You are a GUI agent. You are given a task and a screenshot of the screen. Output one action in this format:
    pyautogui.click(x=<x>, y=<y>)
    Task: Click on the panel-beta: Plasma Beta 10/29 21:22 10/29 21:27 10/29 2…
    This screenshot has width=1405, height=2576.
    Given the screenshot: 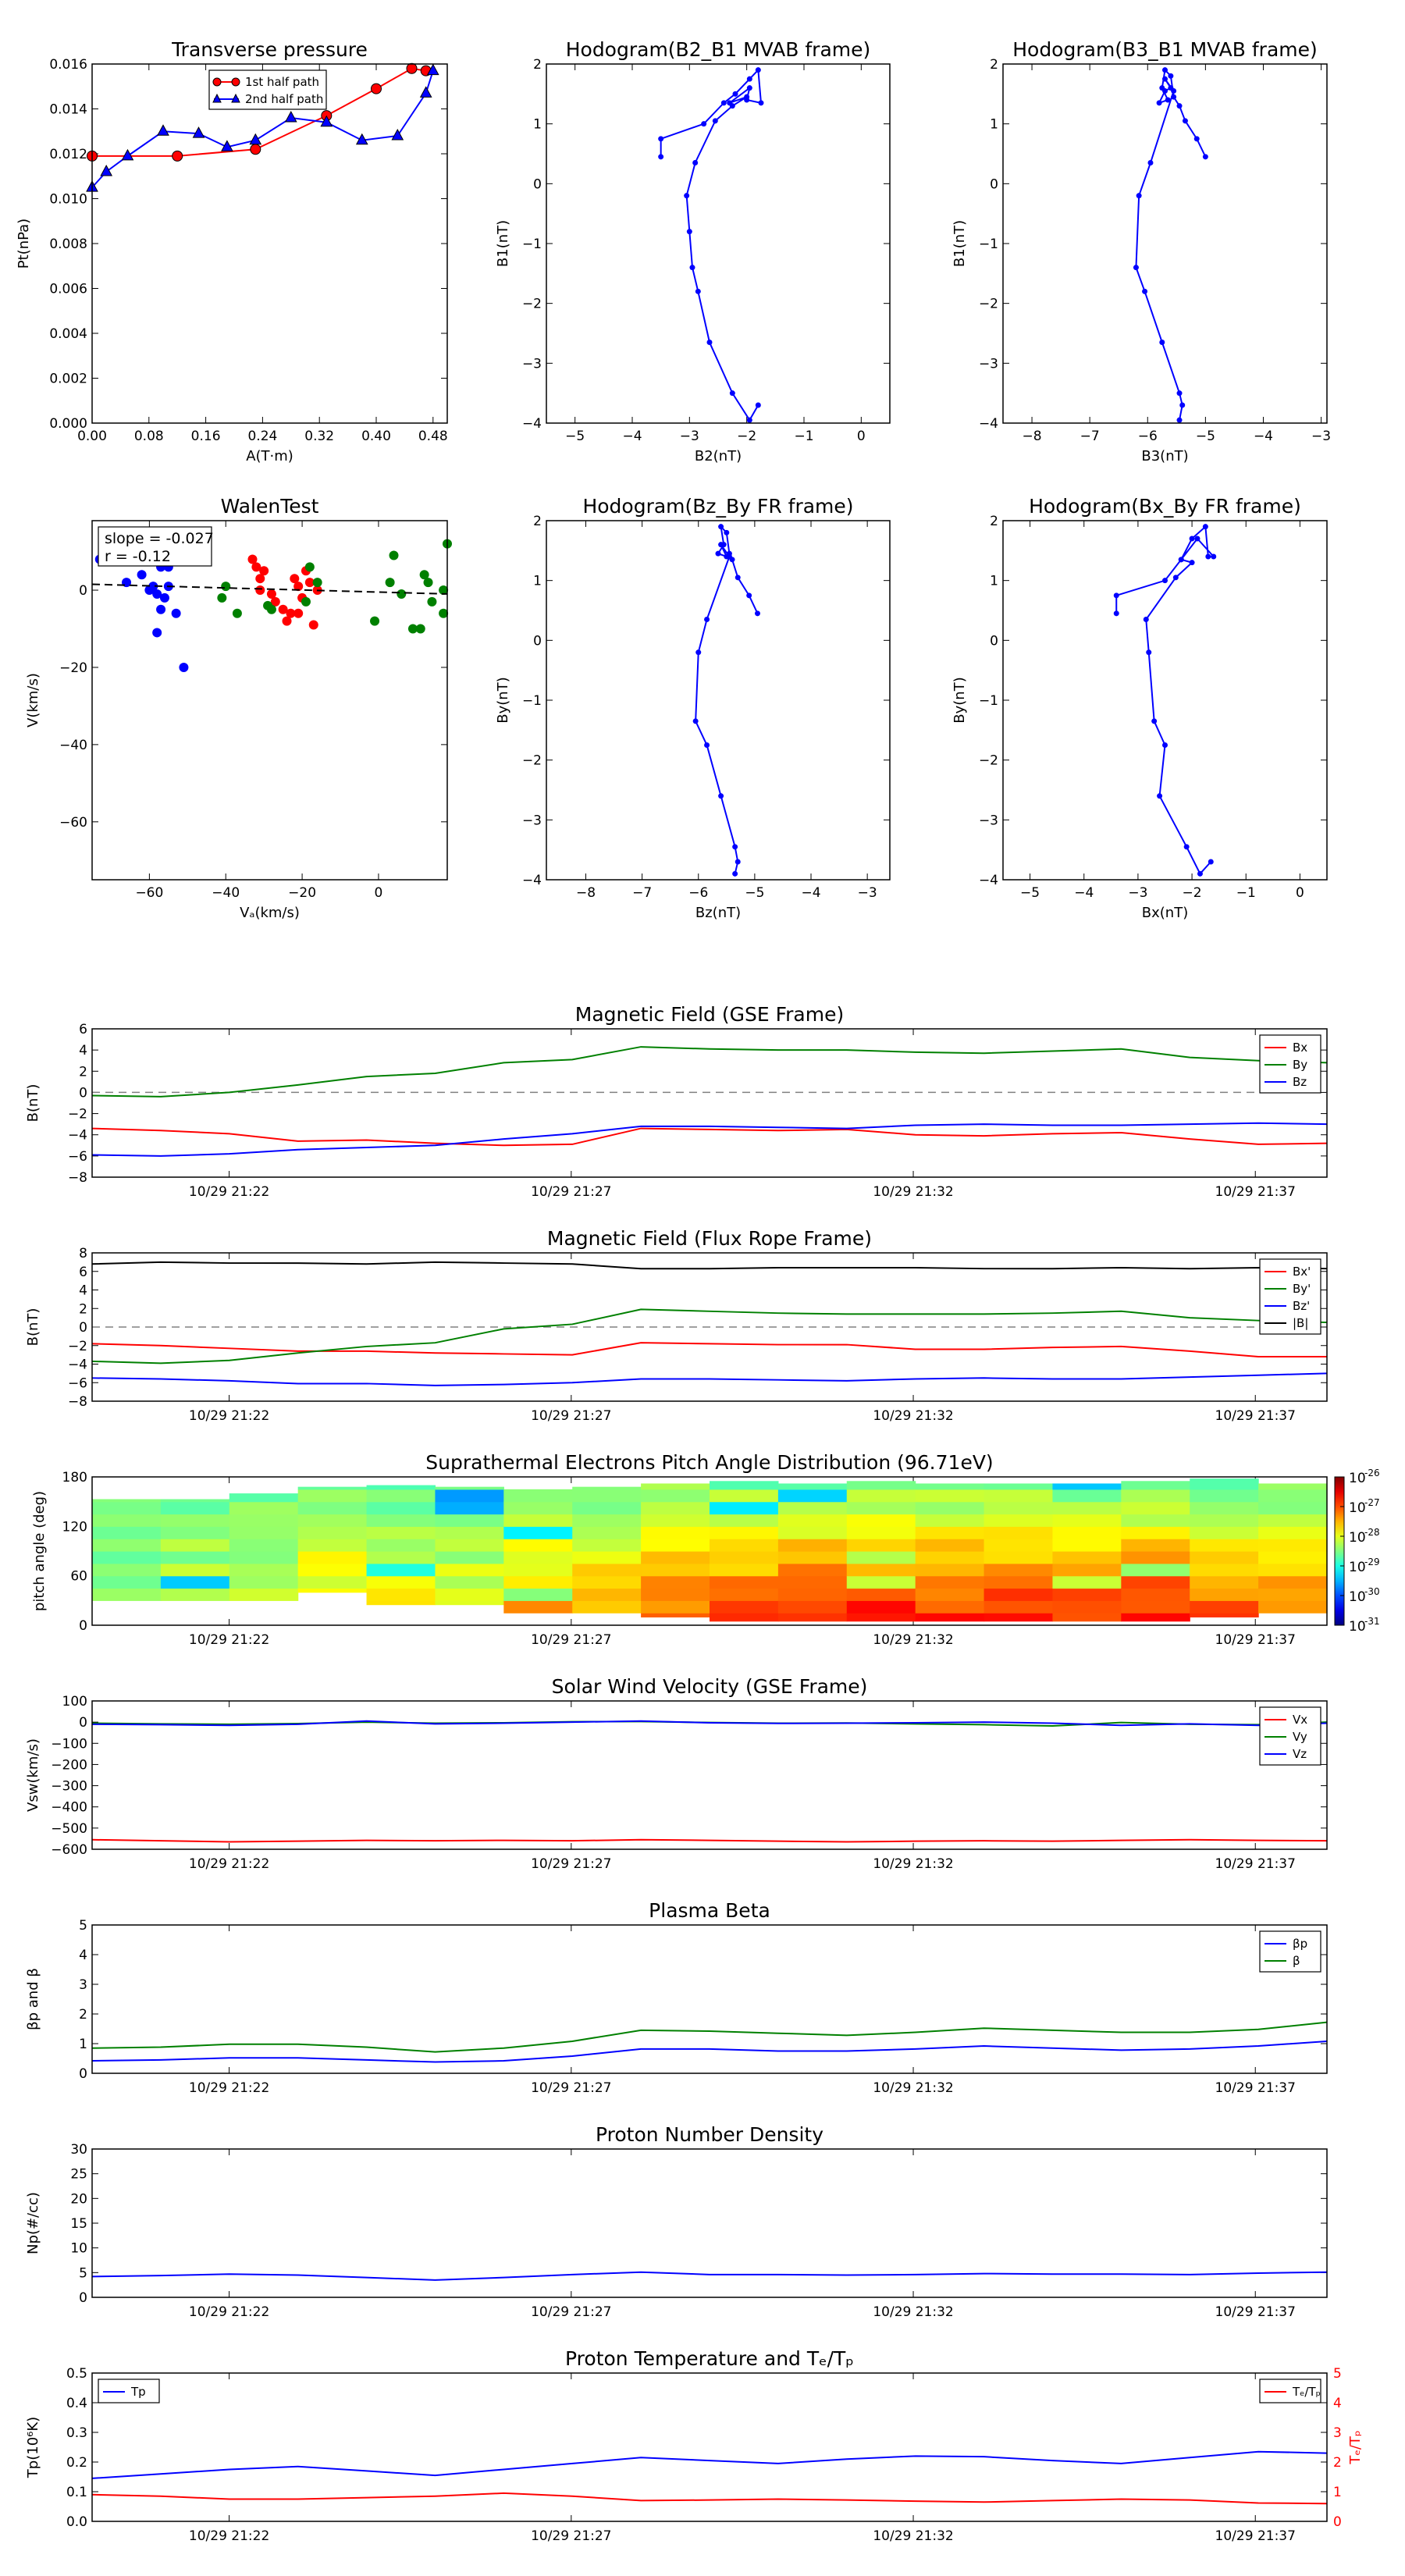 What is the action you would take?
    pyautogui.click(x=677, y=1998)
    